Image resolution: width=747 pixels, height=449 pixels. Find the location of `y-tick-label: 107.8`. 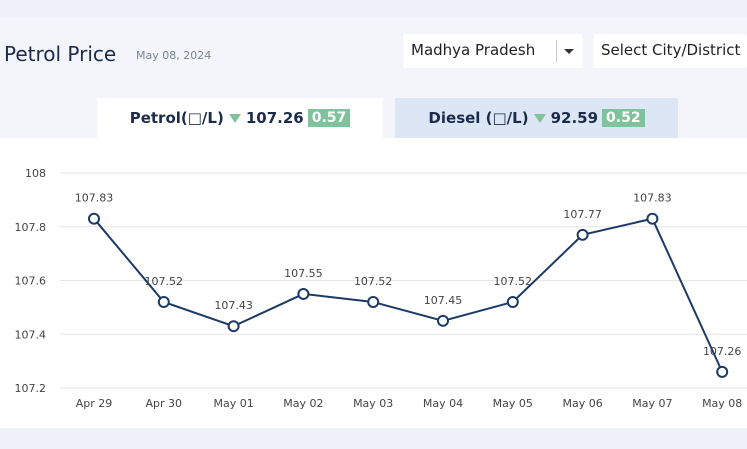

y-tick-label: 107.8 is located at coordinates (31, 227).